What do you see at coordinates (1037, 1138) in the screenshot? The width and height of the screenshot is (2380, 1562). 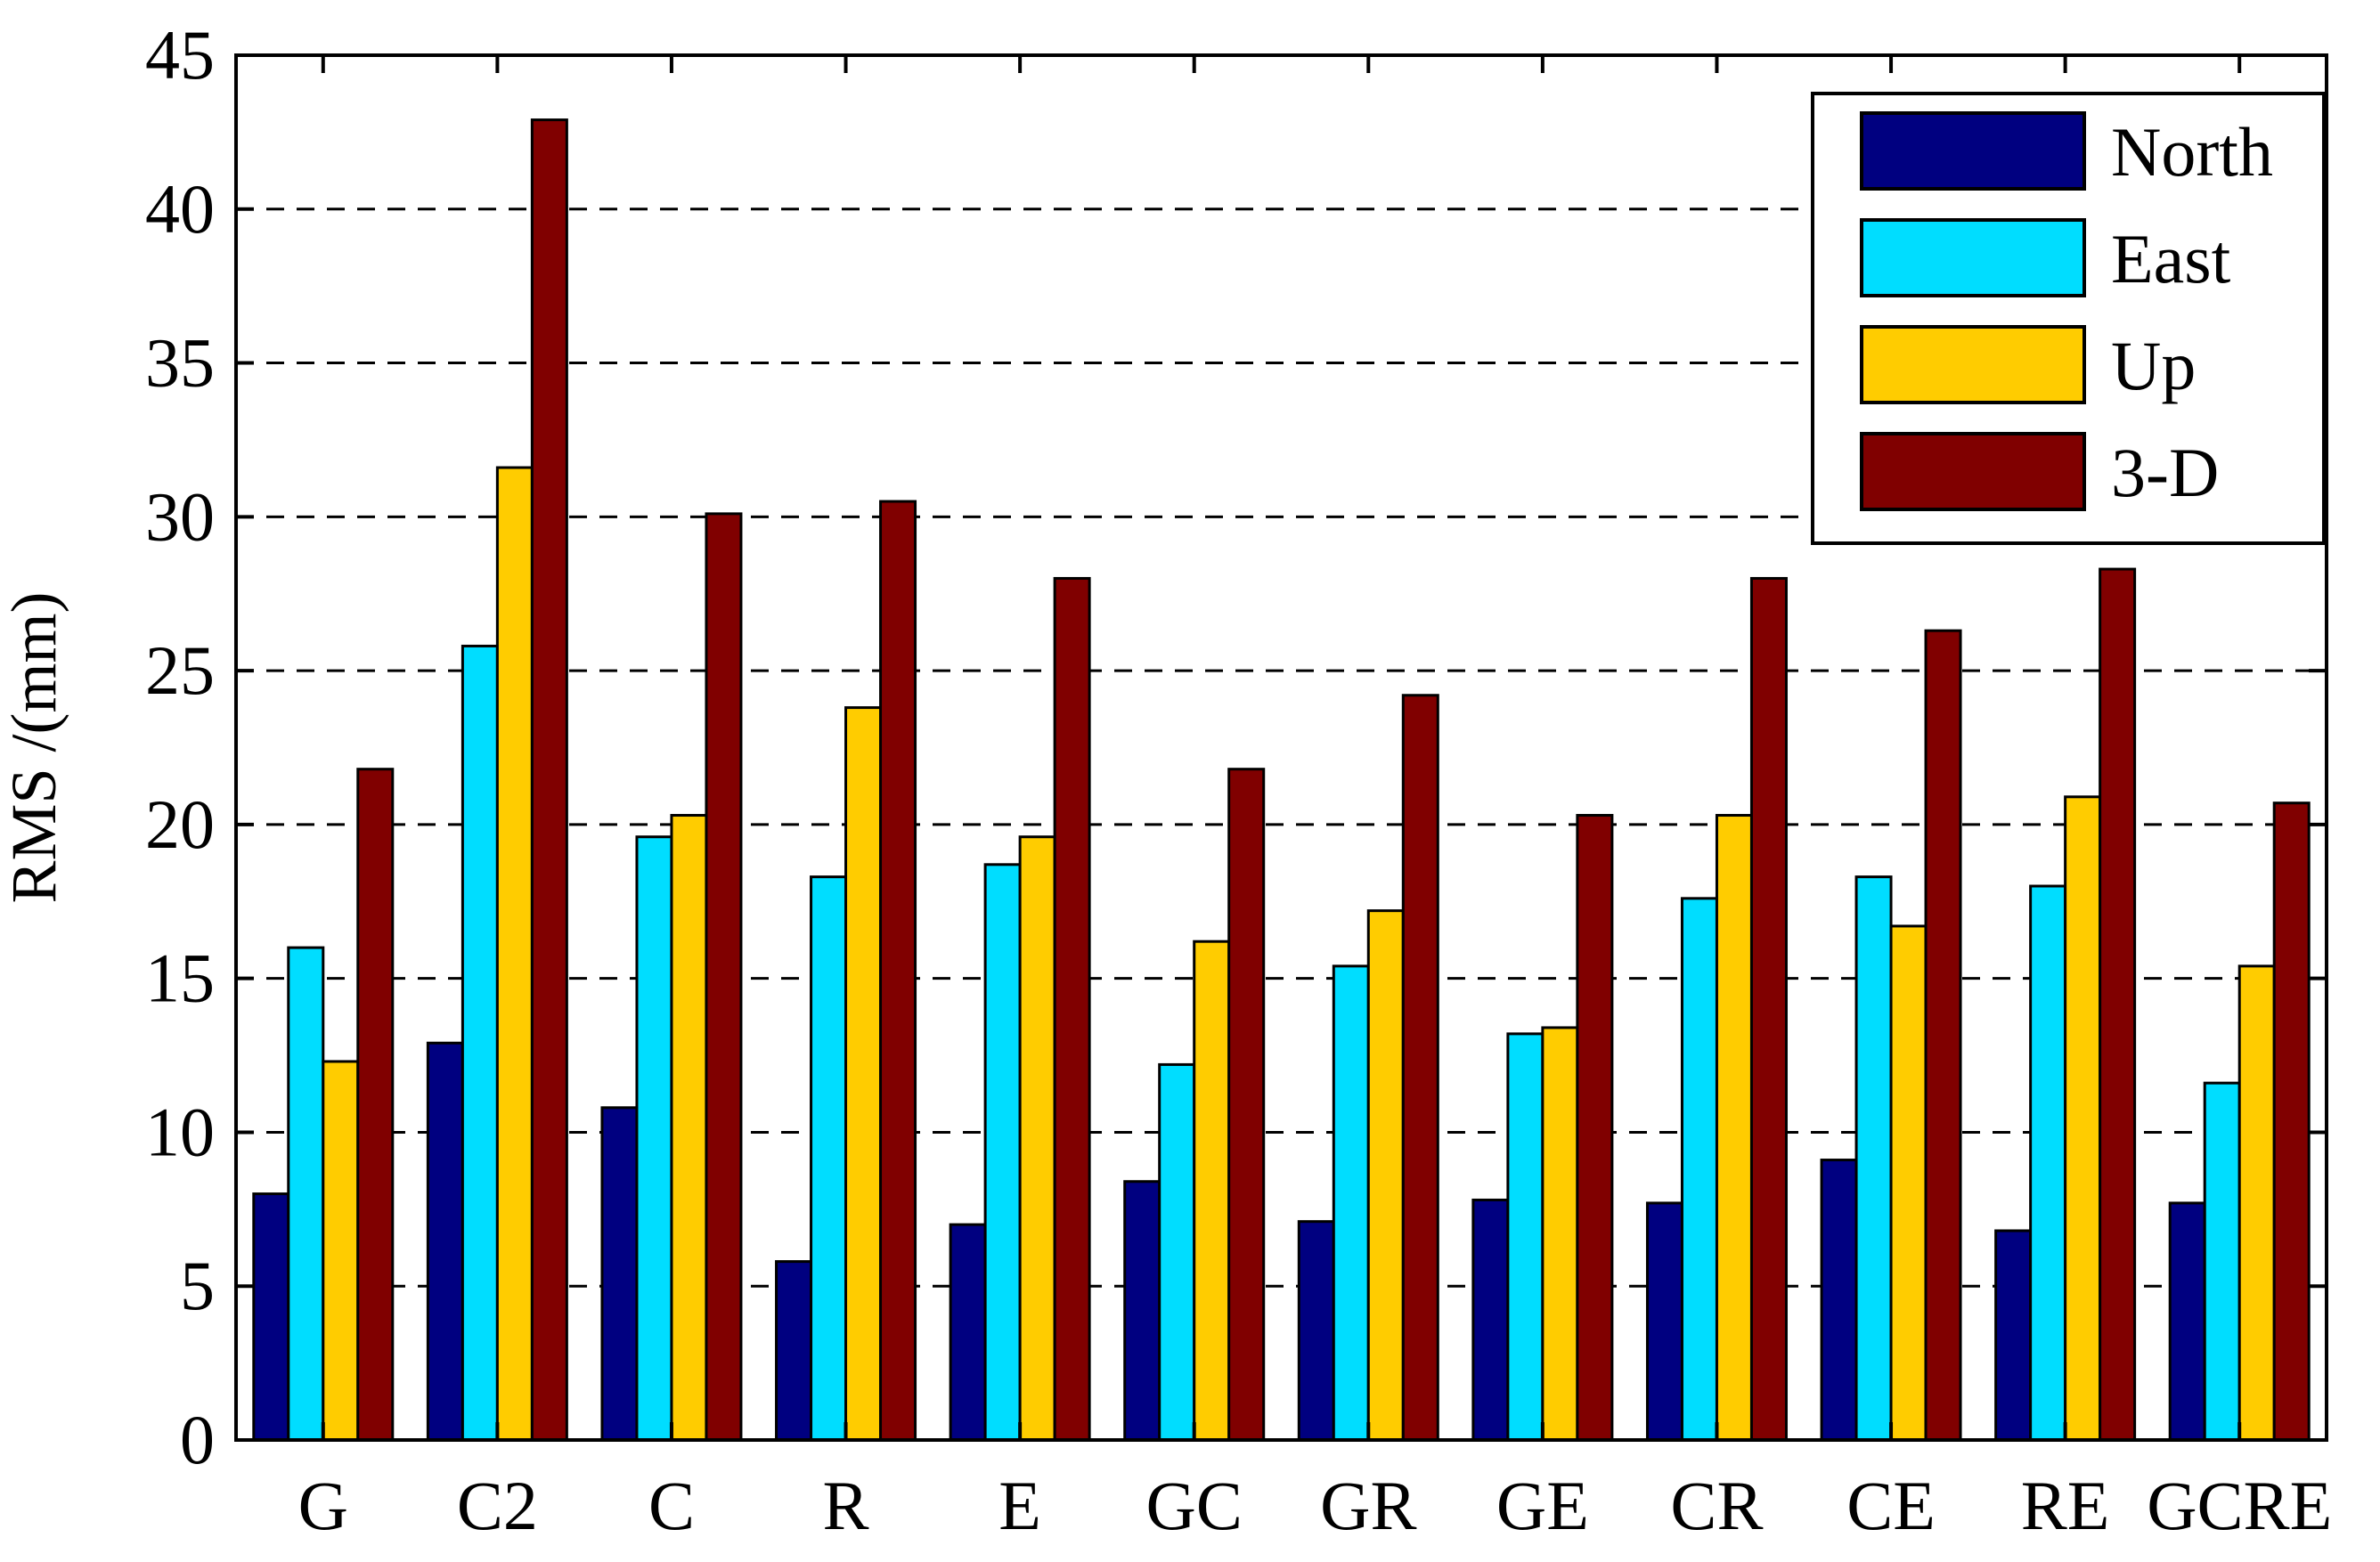 I see `bar-E-Up` at bounding box center [1037, 1138].